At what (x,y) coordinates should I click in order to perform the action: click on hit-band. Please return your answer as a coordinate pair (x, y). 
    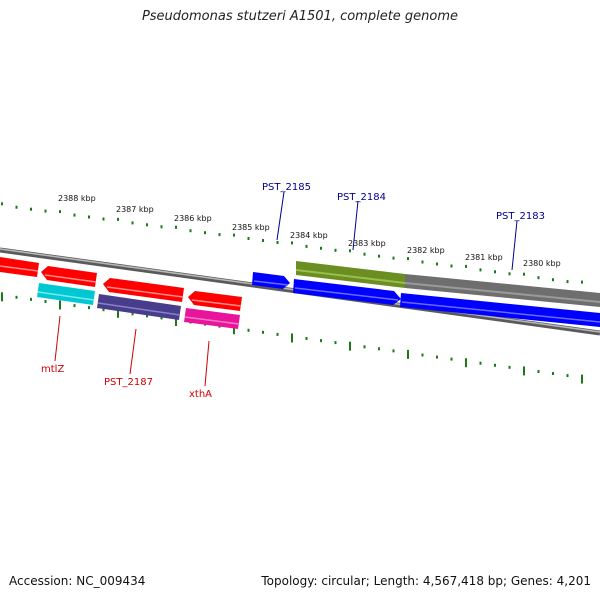
    Looking at the image, I should click on (448, 284).